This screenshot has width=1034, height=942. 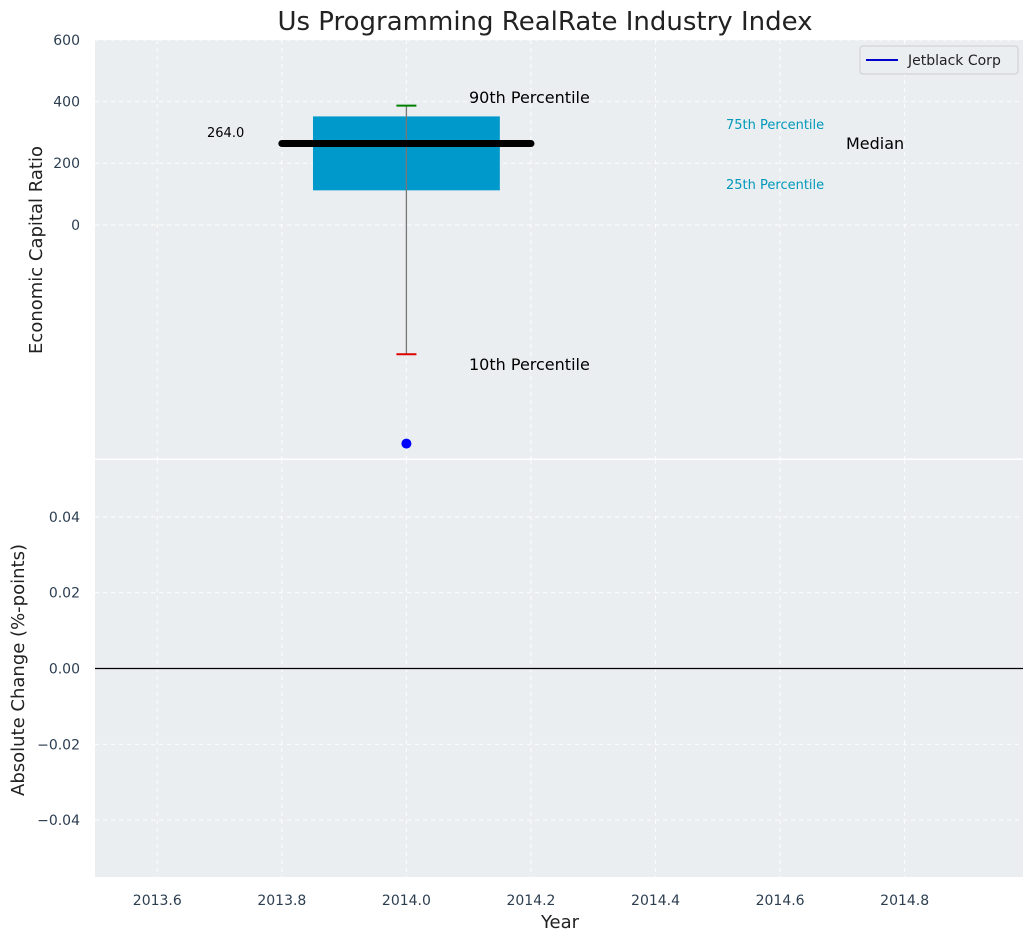 I want to click on x-tick-label: 2013.8, so click(x=281, y=901).